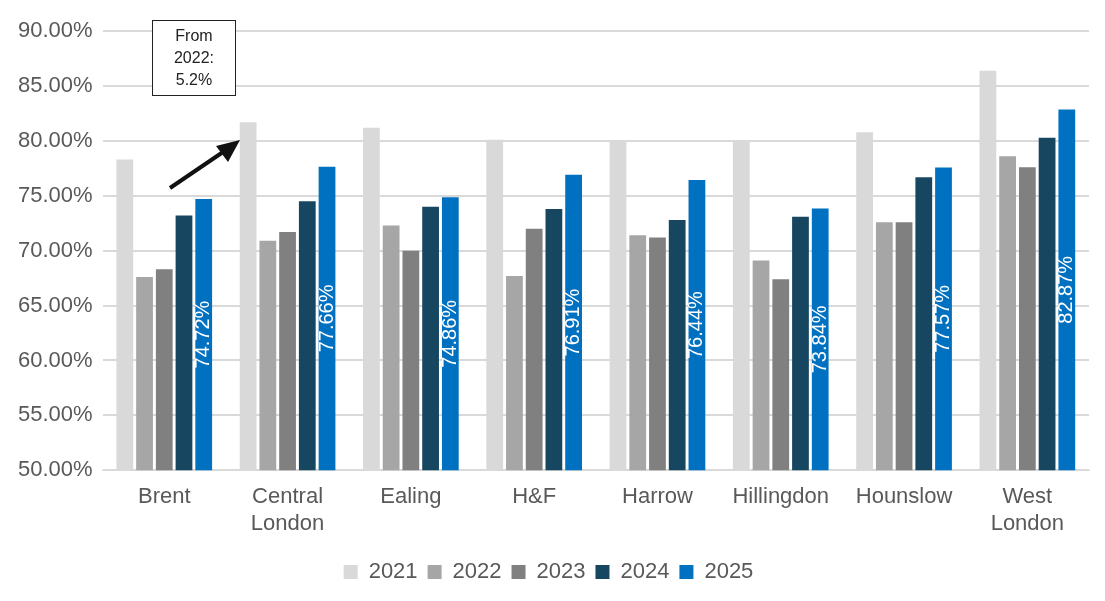 Image resolution: width=1105 pixels, height=601 pixels. What do you see at coordinates (411, 496) in the screenshot?
I see `x-tick-label: Ealing` at bounding box center [411, 496].